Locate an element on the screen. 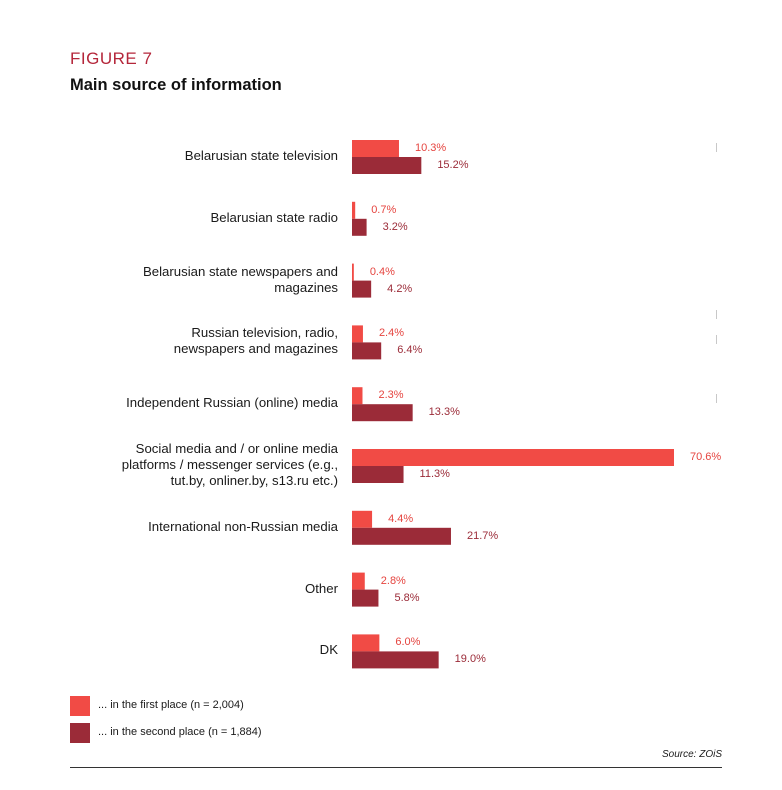 The width and height of the screenshot is (782, 790). category-label: Belarusian state radio is located at coordinates (274, 218).